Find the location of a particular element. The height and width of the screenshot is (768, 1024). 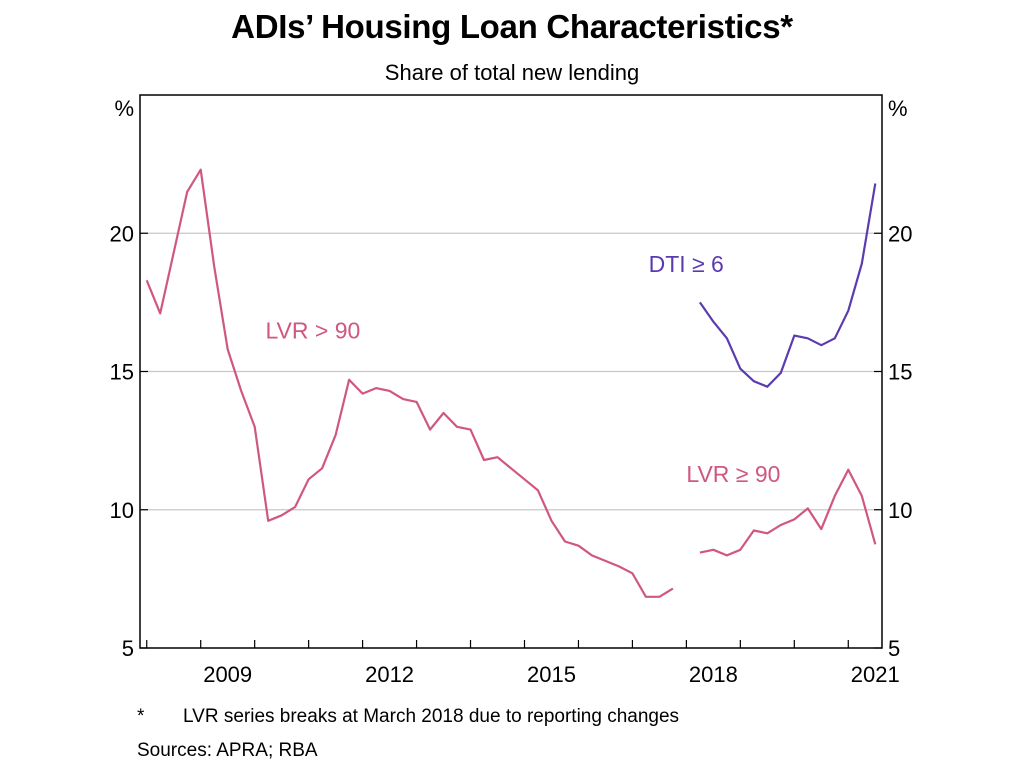

x-tick-label-2021: 2021 is located at coordinates (875, 674).